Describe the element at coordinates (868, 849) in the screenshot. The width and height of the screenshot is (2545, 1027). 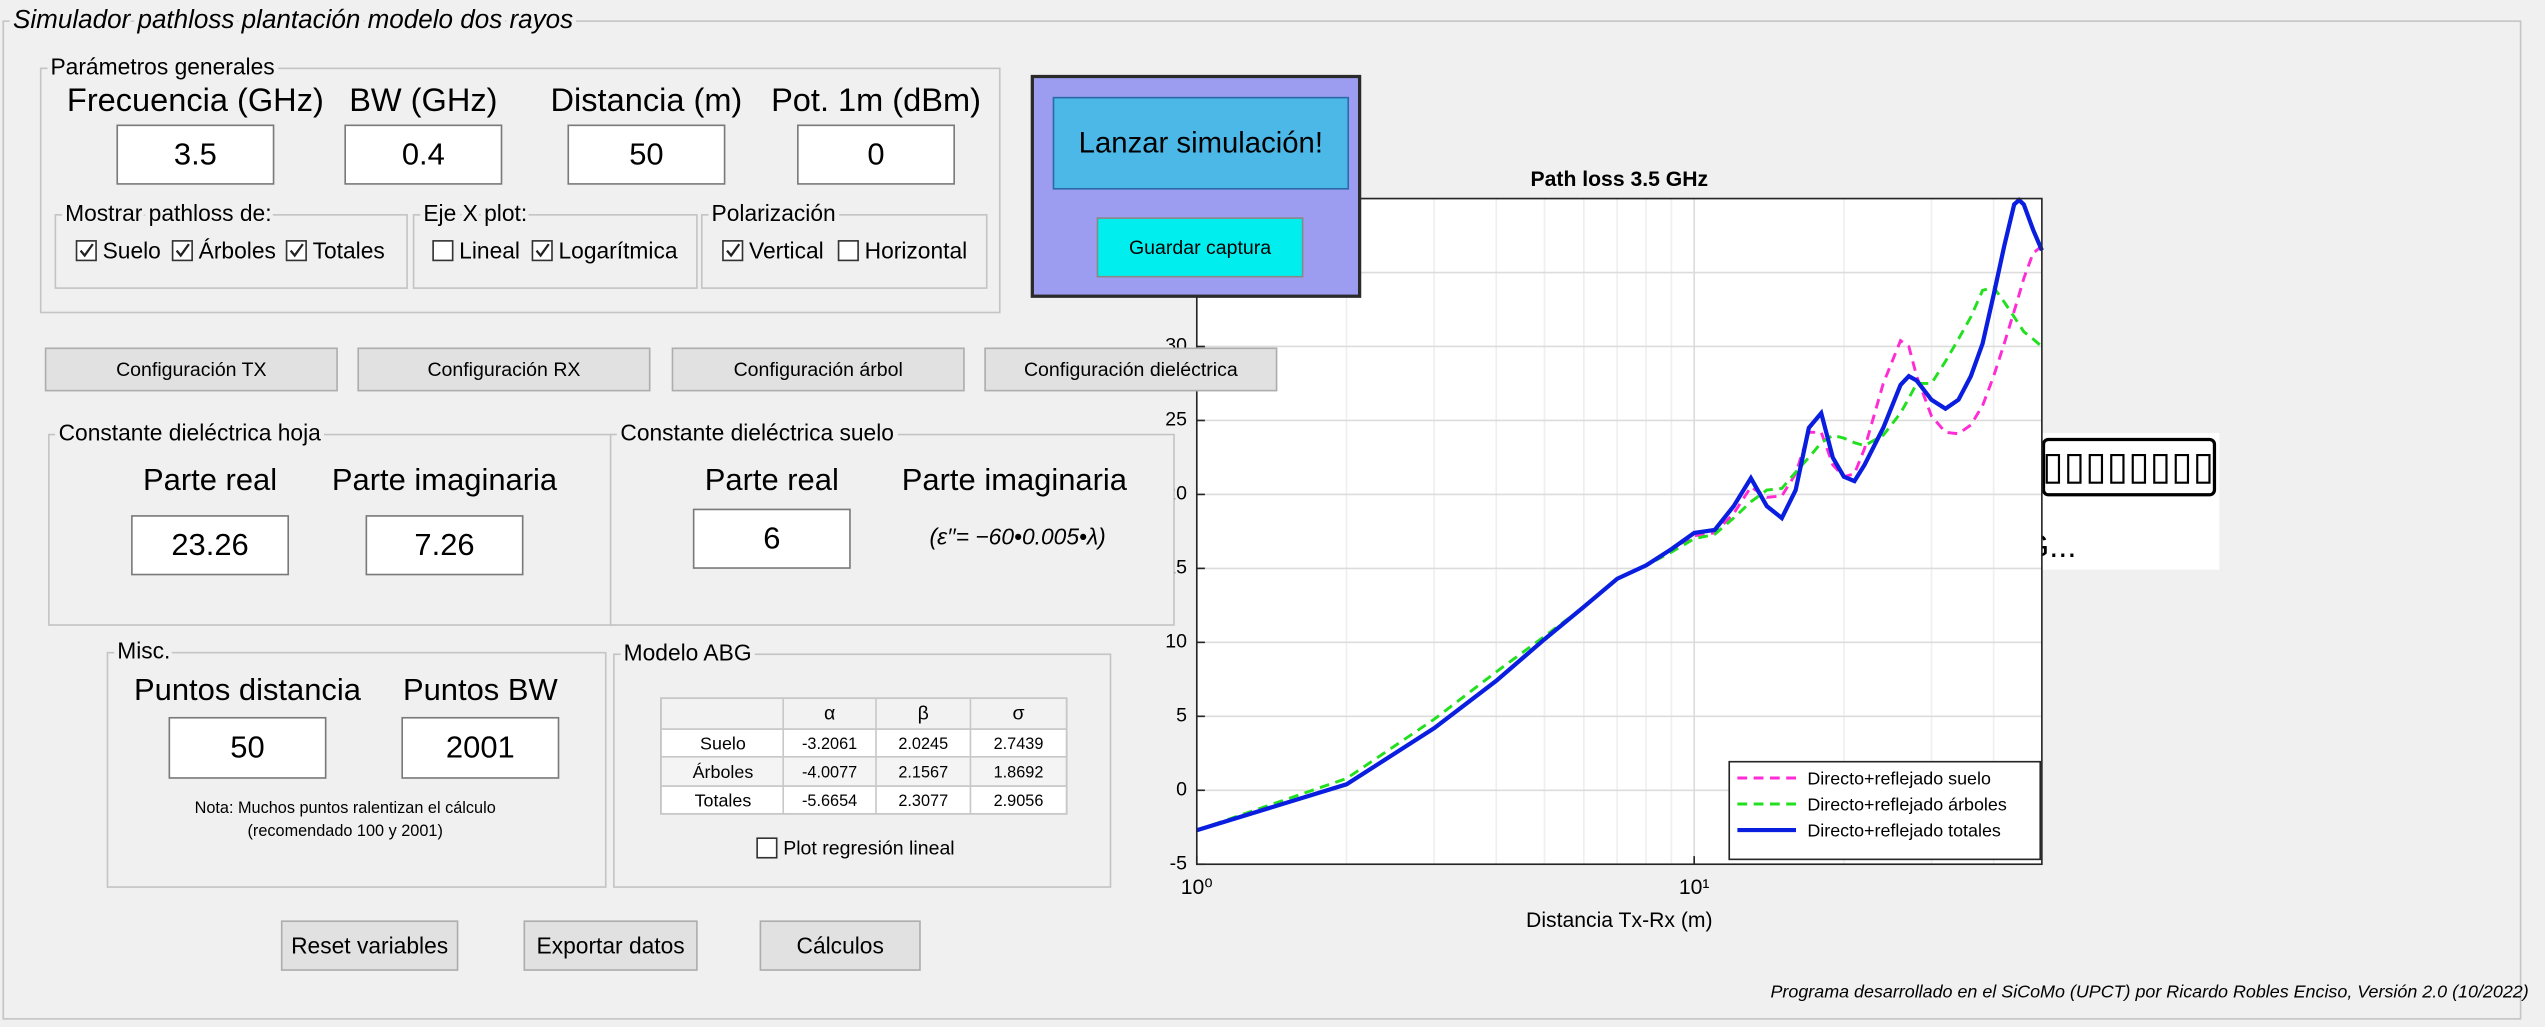
I see `checkbox-label: Plot regresión lineal` at that location.